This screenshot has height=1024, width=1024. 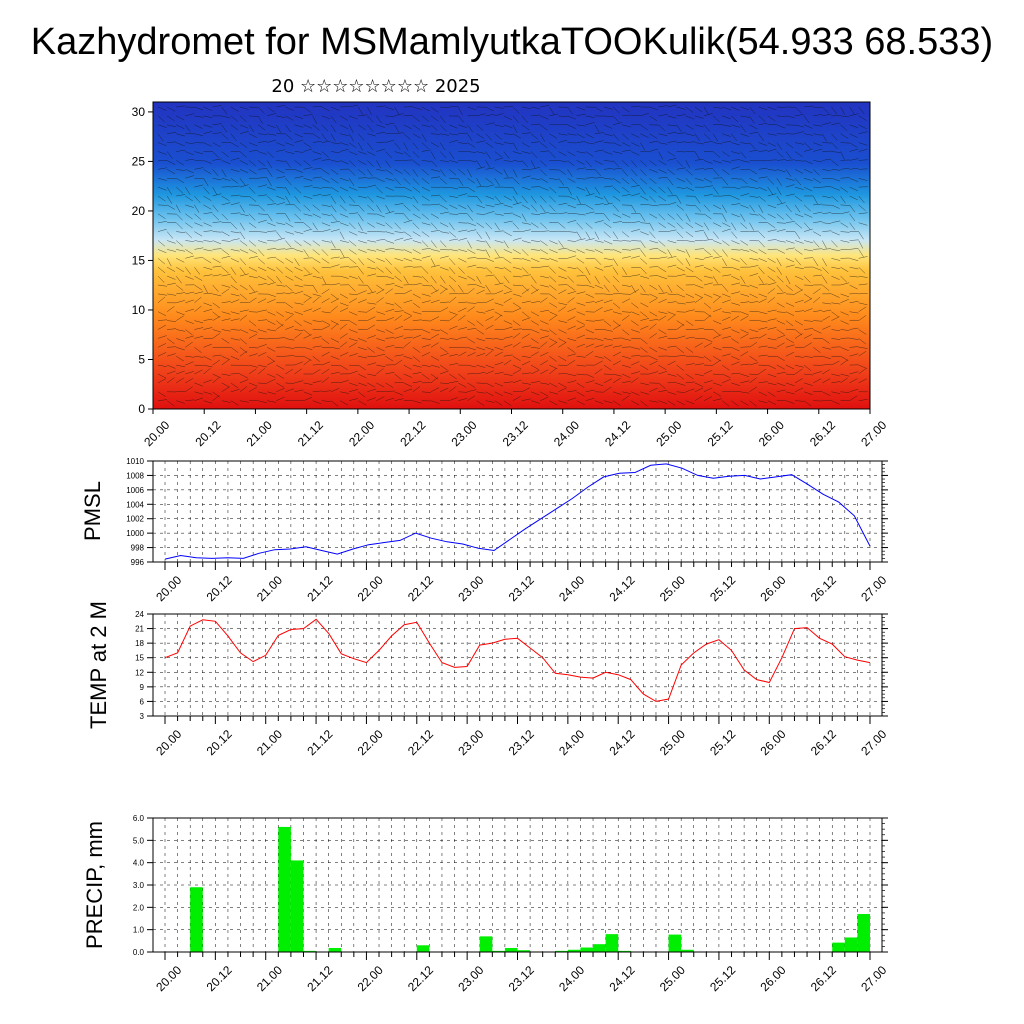 I want to click on precip-bar, so click(x=587, y=949).